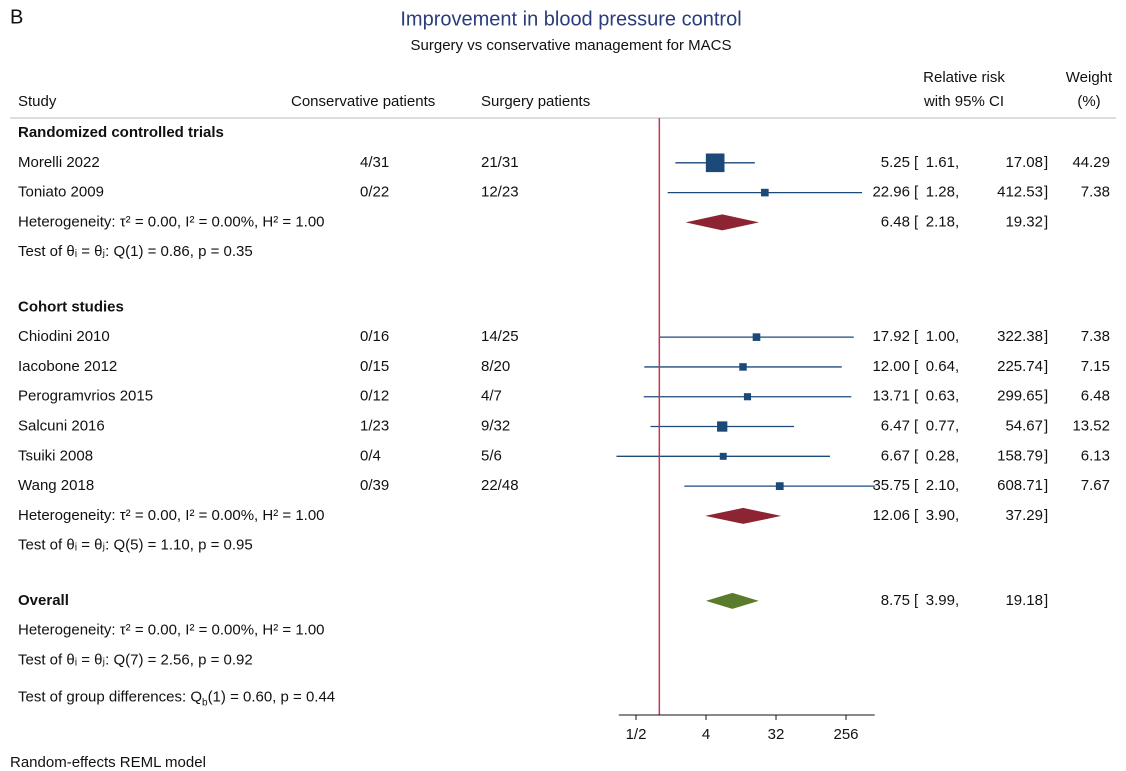 This screenshot has width=1126, height=771. I want to click on weight: 6.48, so click(1095, 396).